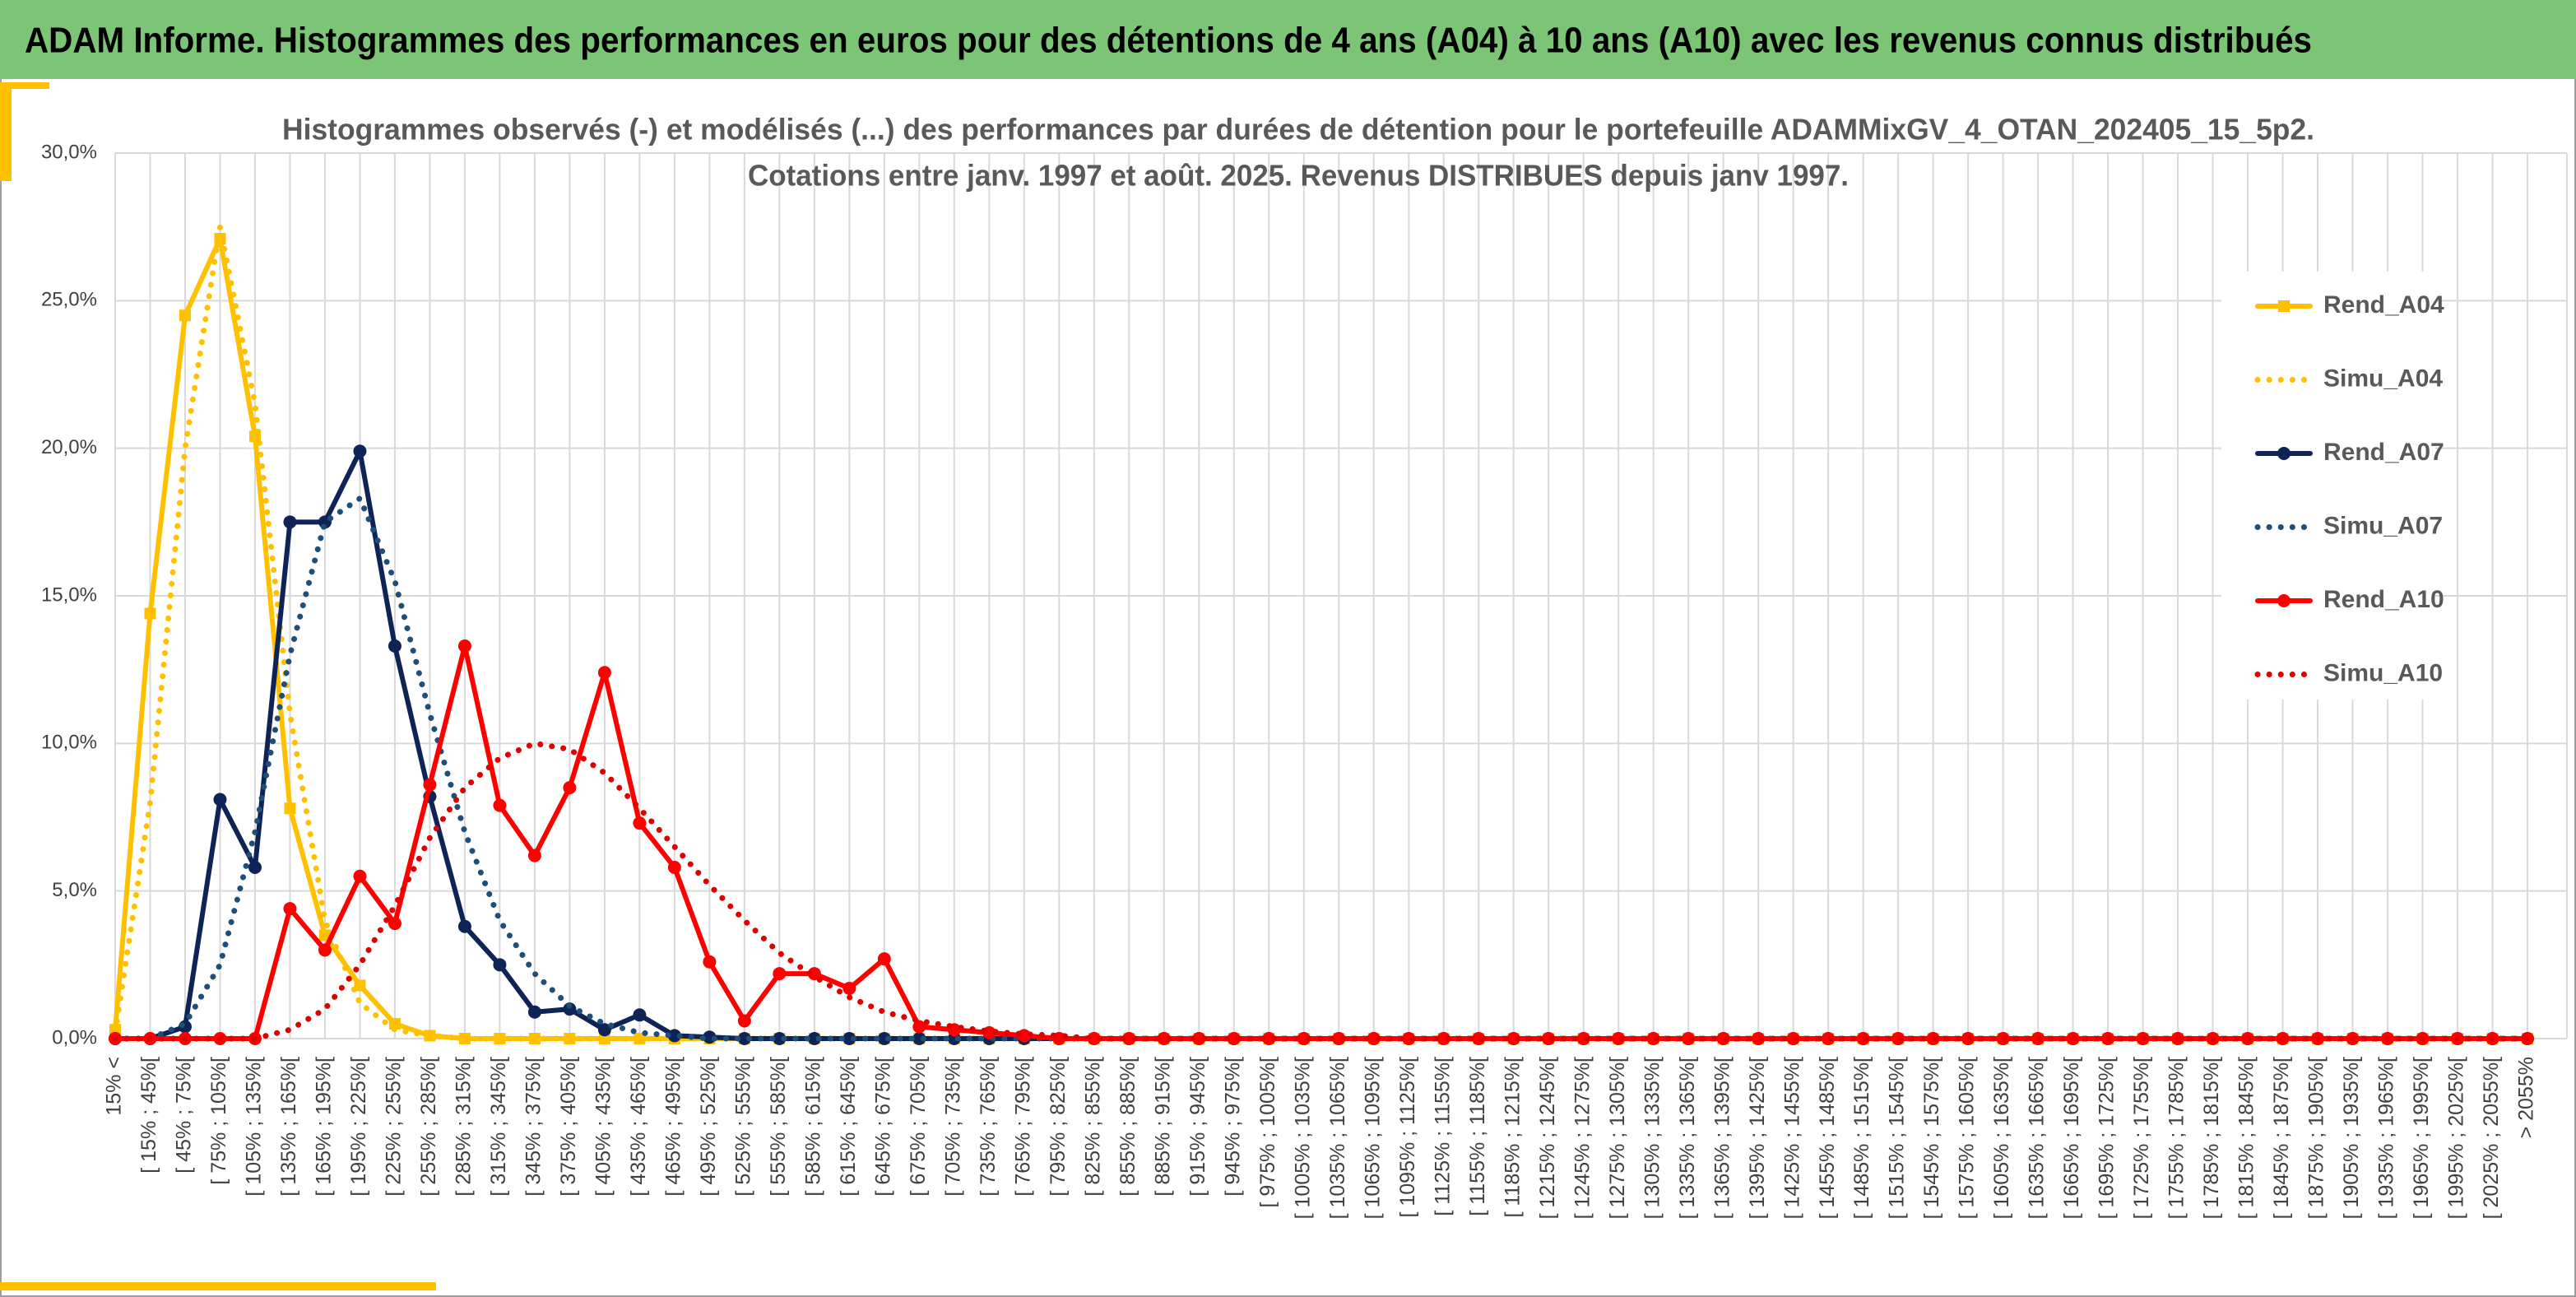  I want to click on x-tick-label: [ 555% ; 585%[, so click(779, 1127).